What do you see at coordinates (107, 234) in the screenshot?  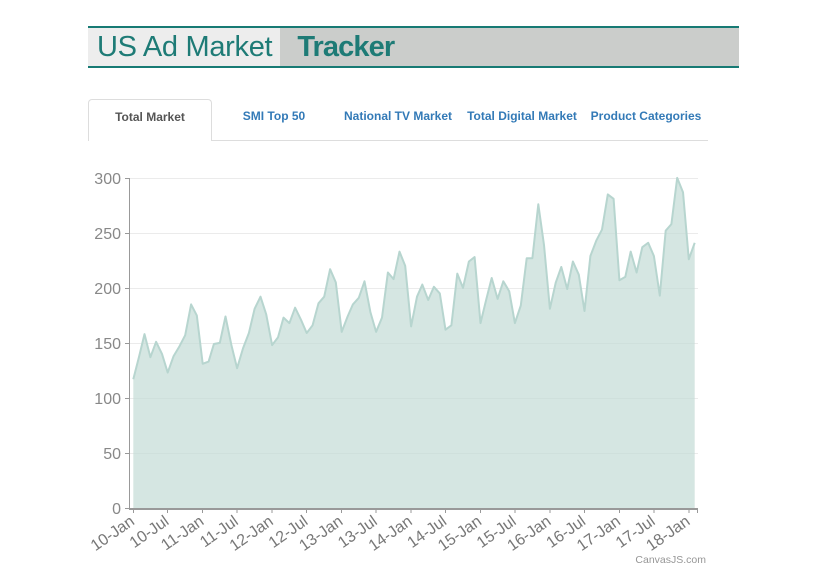 I see `svg-text: 250` at bounding box center [107, 234].